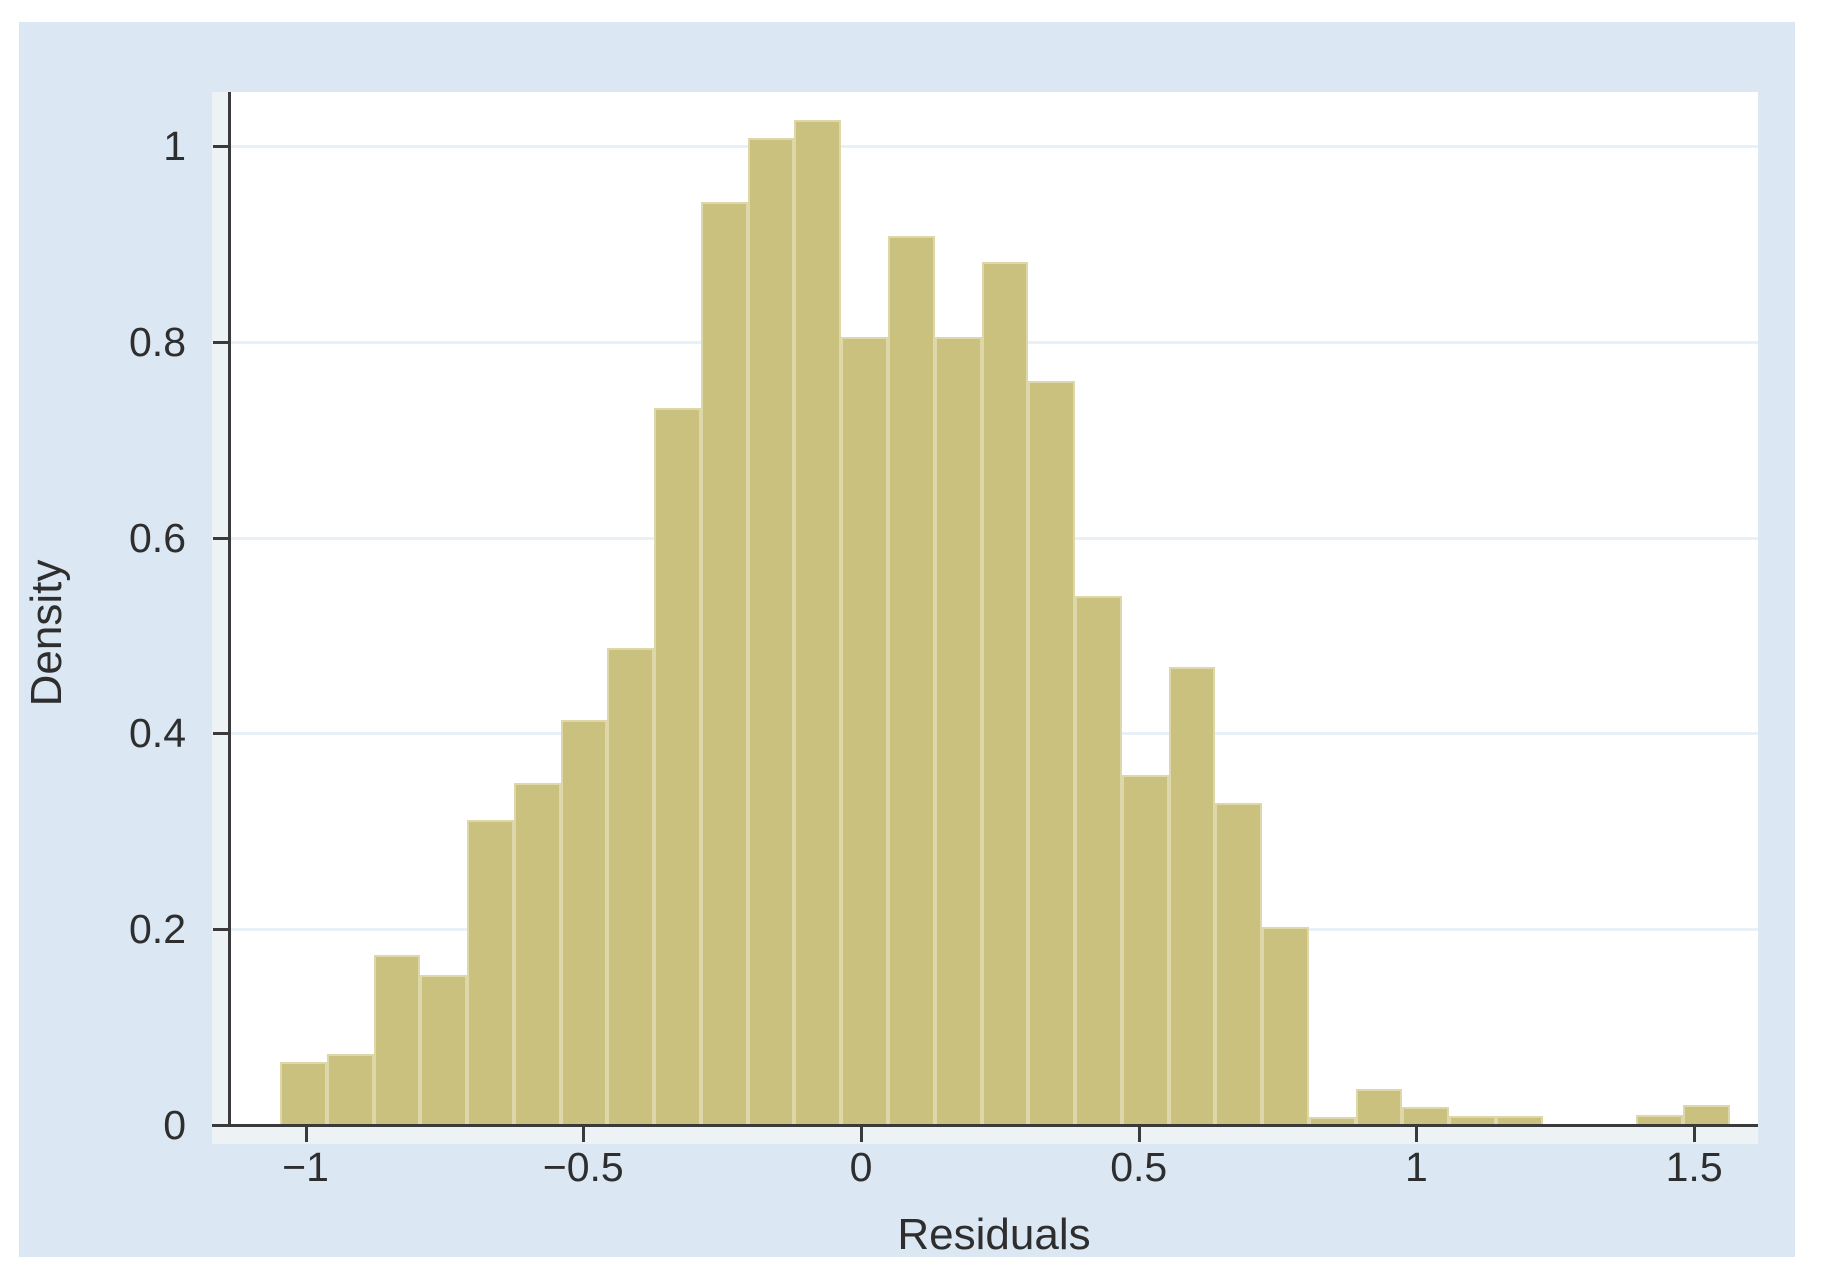  I want to click on y-tick-label: 1, so click(174, 145).